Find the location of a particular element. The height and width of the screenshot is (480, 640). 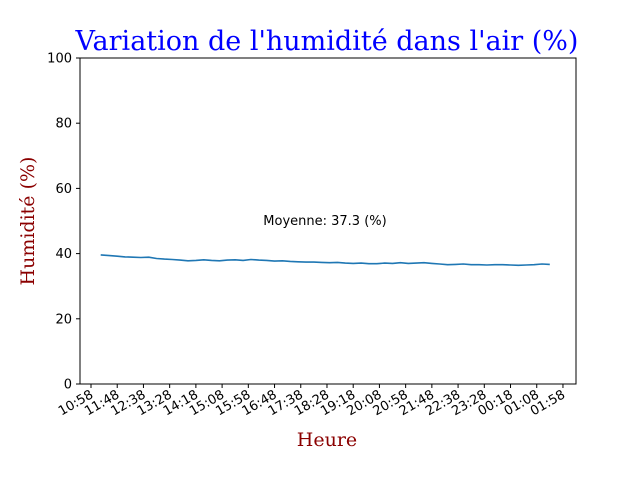

humidity-series-line is located at coordinates (325, 260).